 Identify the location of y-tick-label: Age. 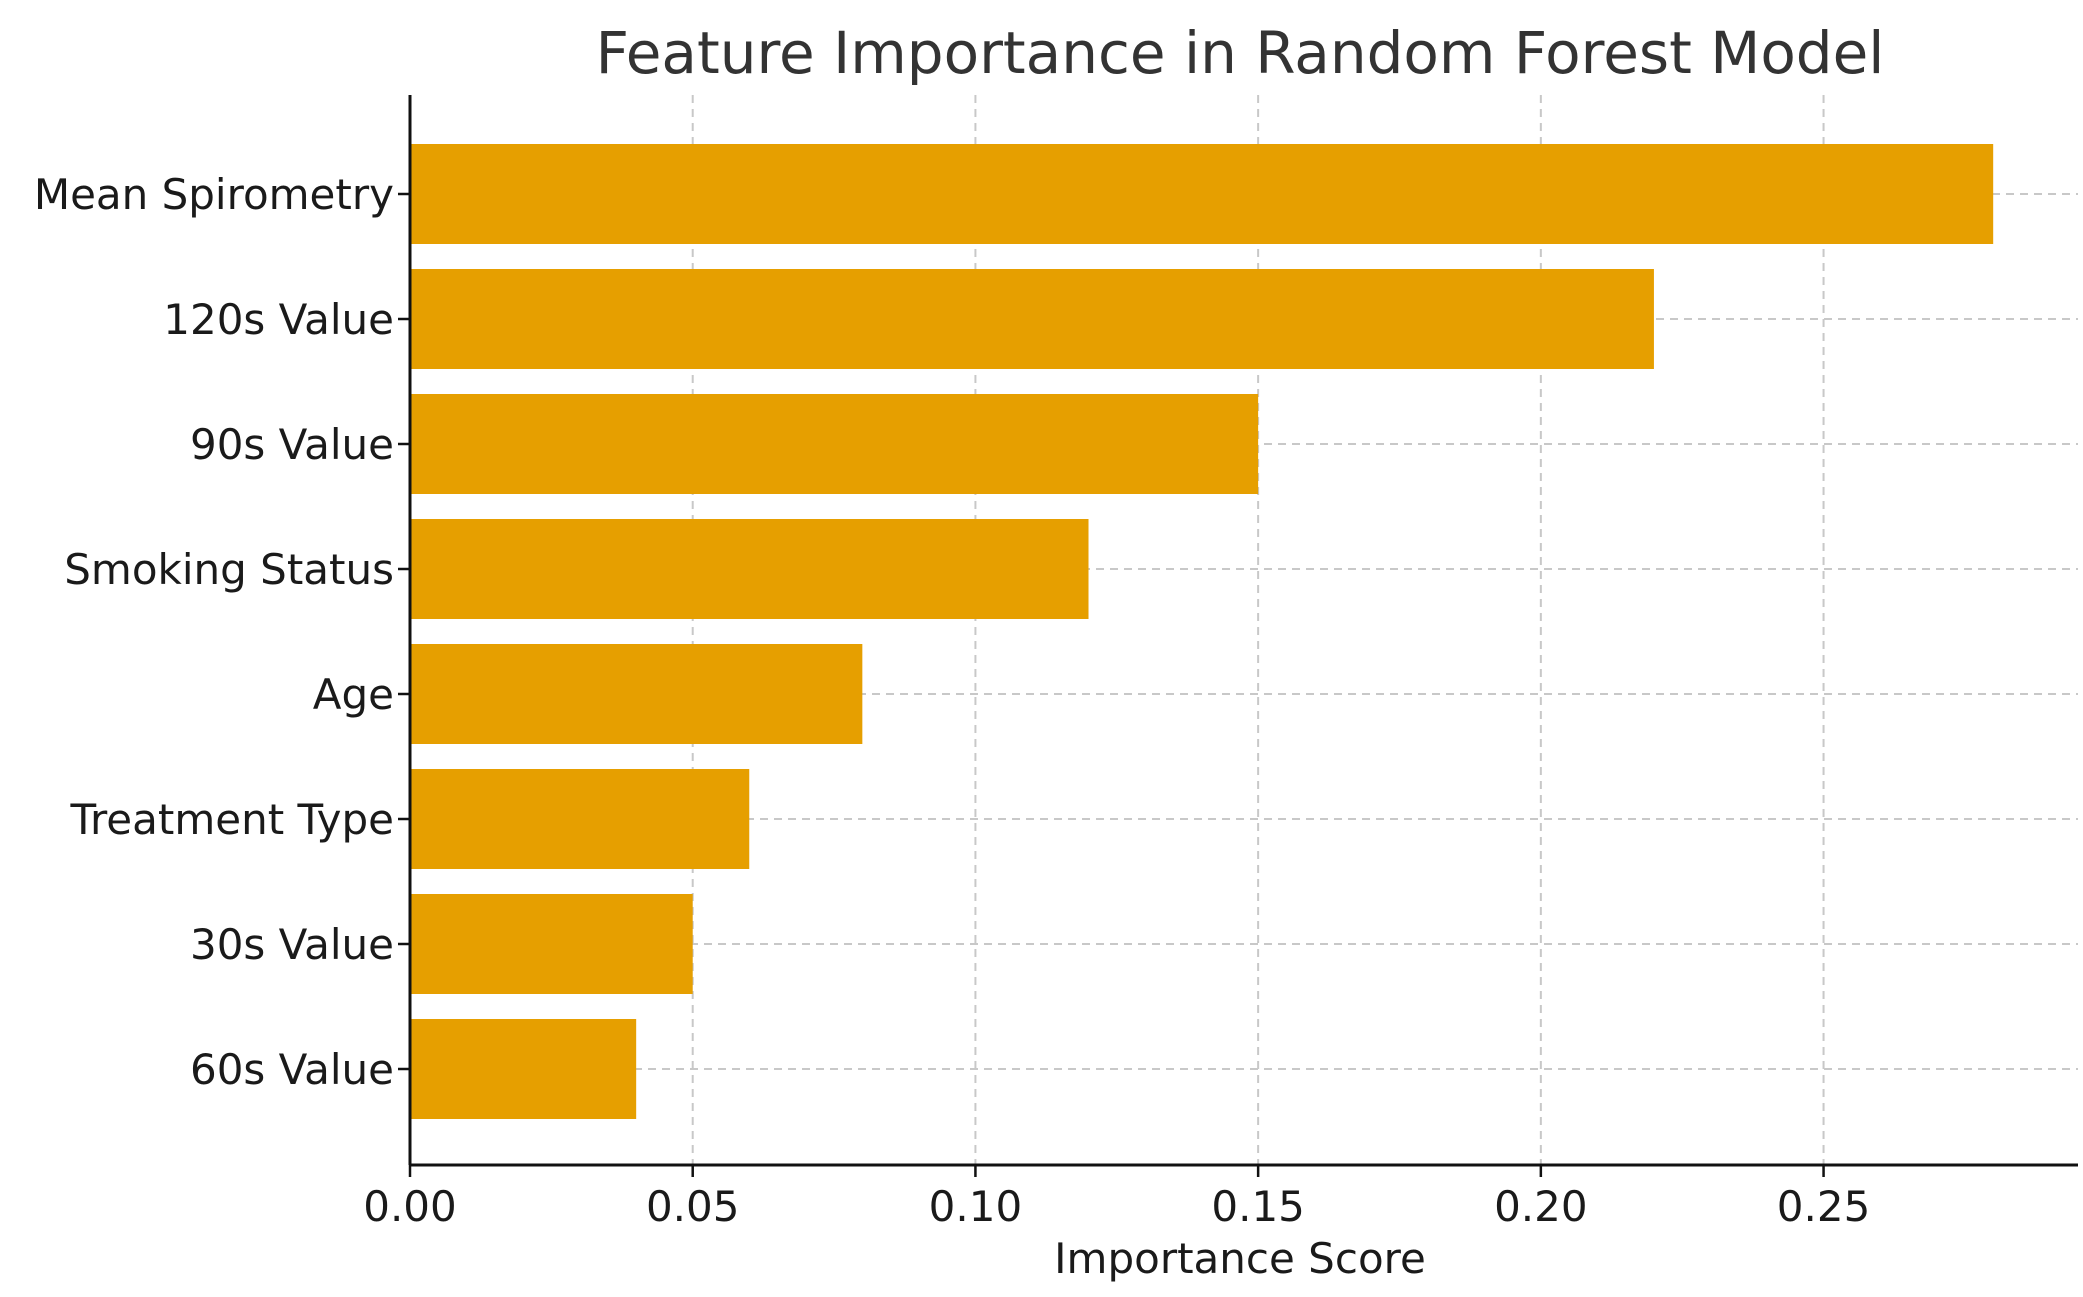
(353, 694).